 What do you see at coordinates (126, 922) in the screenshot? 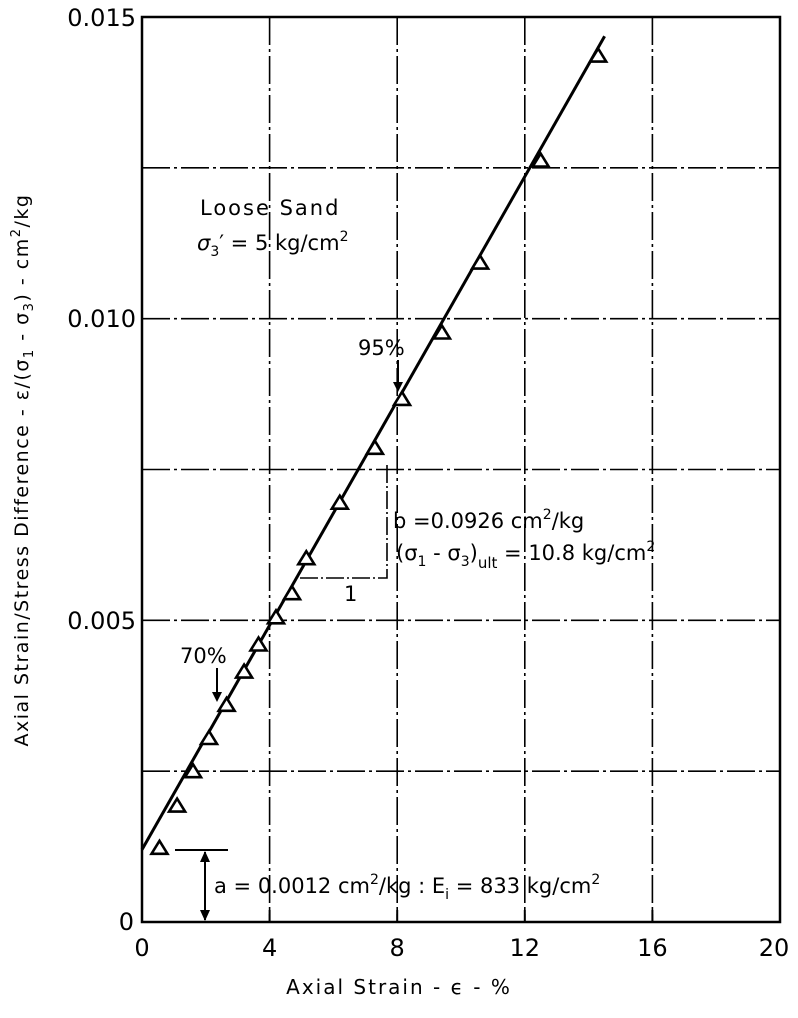
I see `y-tick-0: 0` at bounding box center [126, 922].